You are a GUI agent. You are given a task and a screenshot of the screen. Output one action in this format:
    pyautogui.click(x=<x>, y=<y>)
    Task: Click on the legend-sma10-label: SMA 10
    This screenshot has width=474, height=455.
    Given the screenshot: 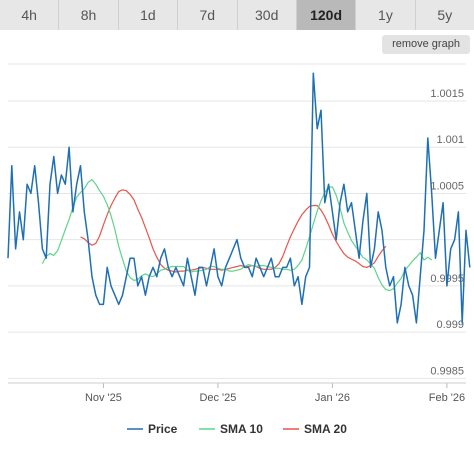 What is the action you would take?
    pyautogui.click(x=241, y=429)
    